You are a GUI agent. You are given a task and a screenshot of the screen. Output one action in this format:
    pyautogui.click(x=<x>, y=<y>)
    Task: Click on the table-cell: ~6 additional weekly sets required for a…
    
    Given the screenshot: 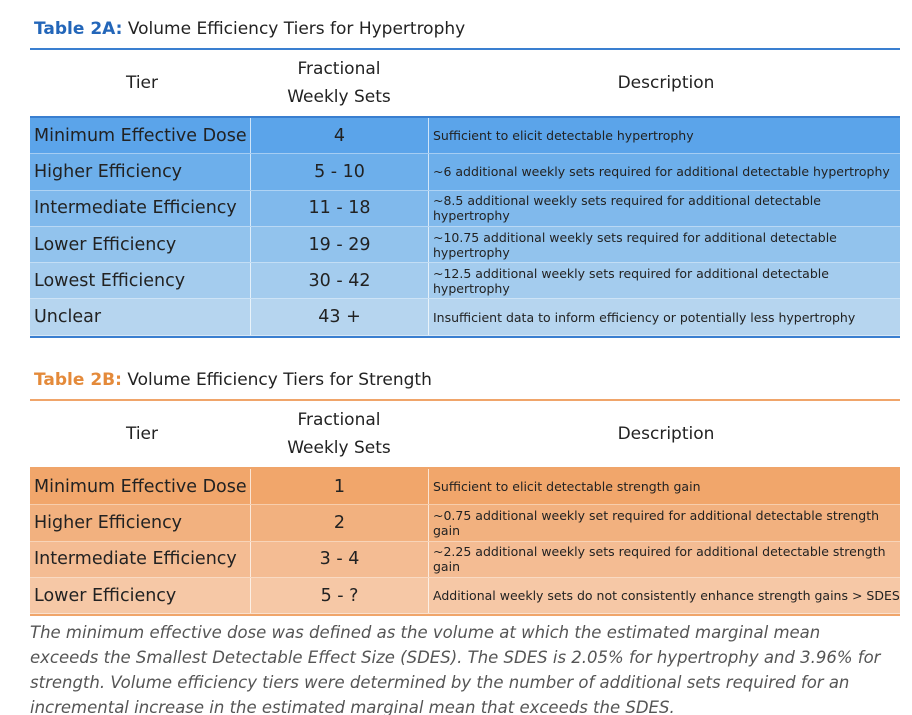 What is the action you would take?
    pyautogui.click(x=664, y=172)
    